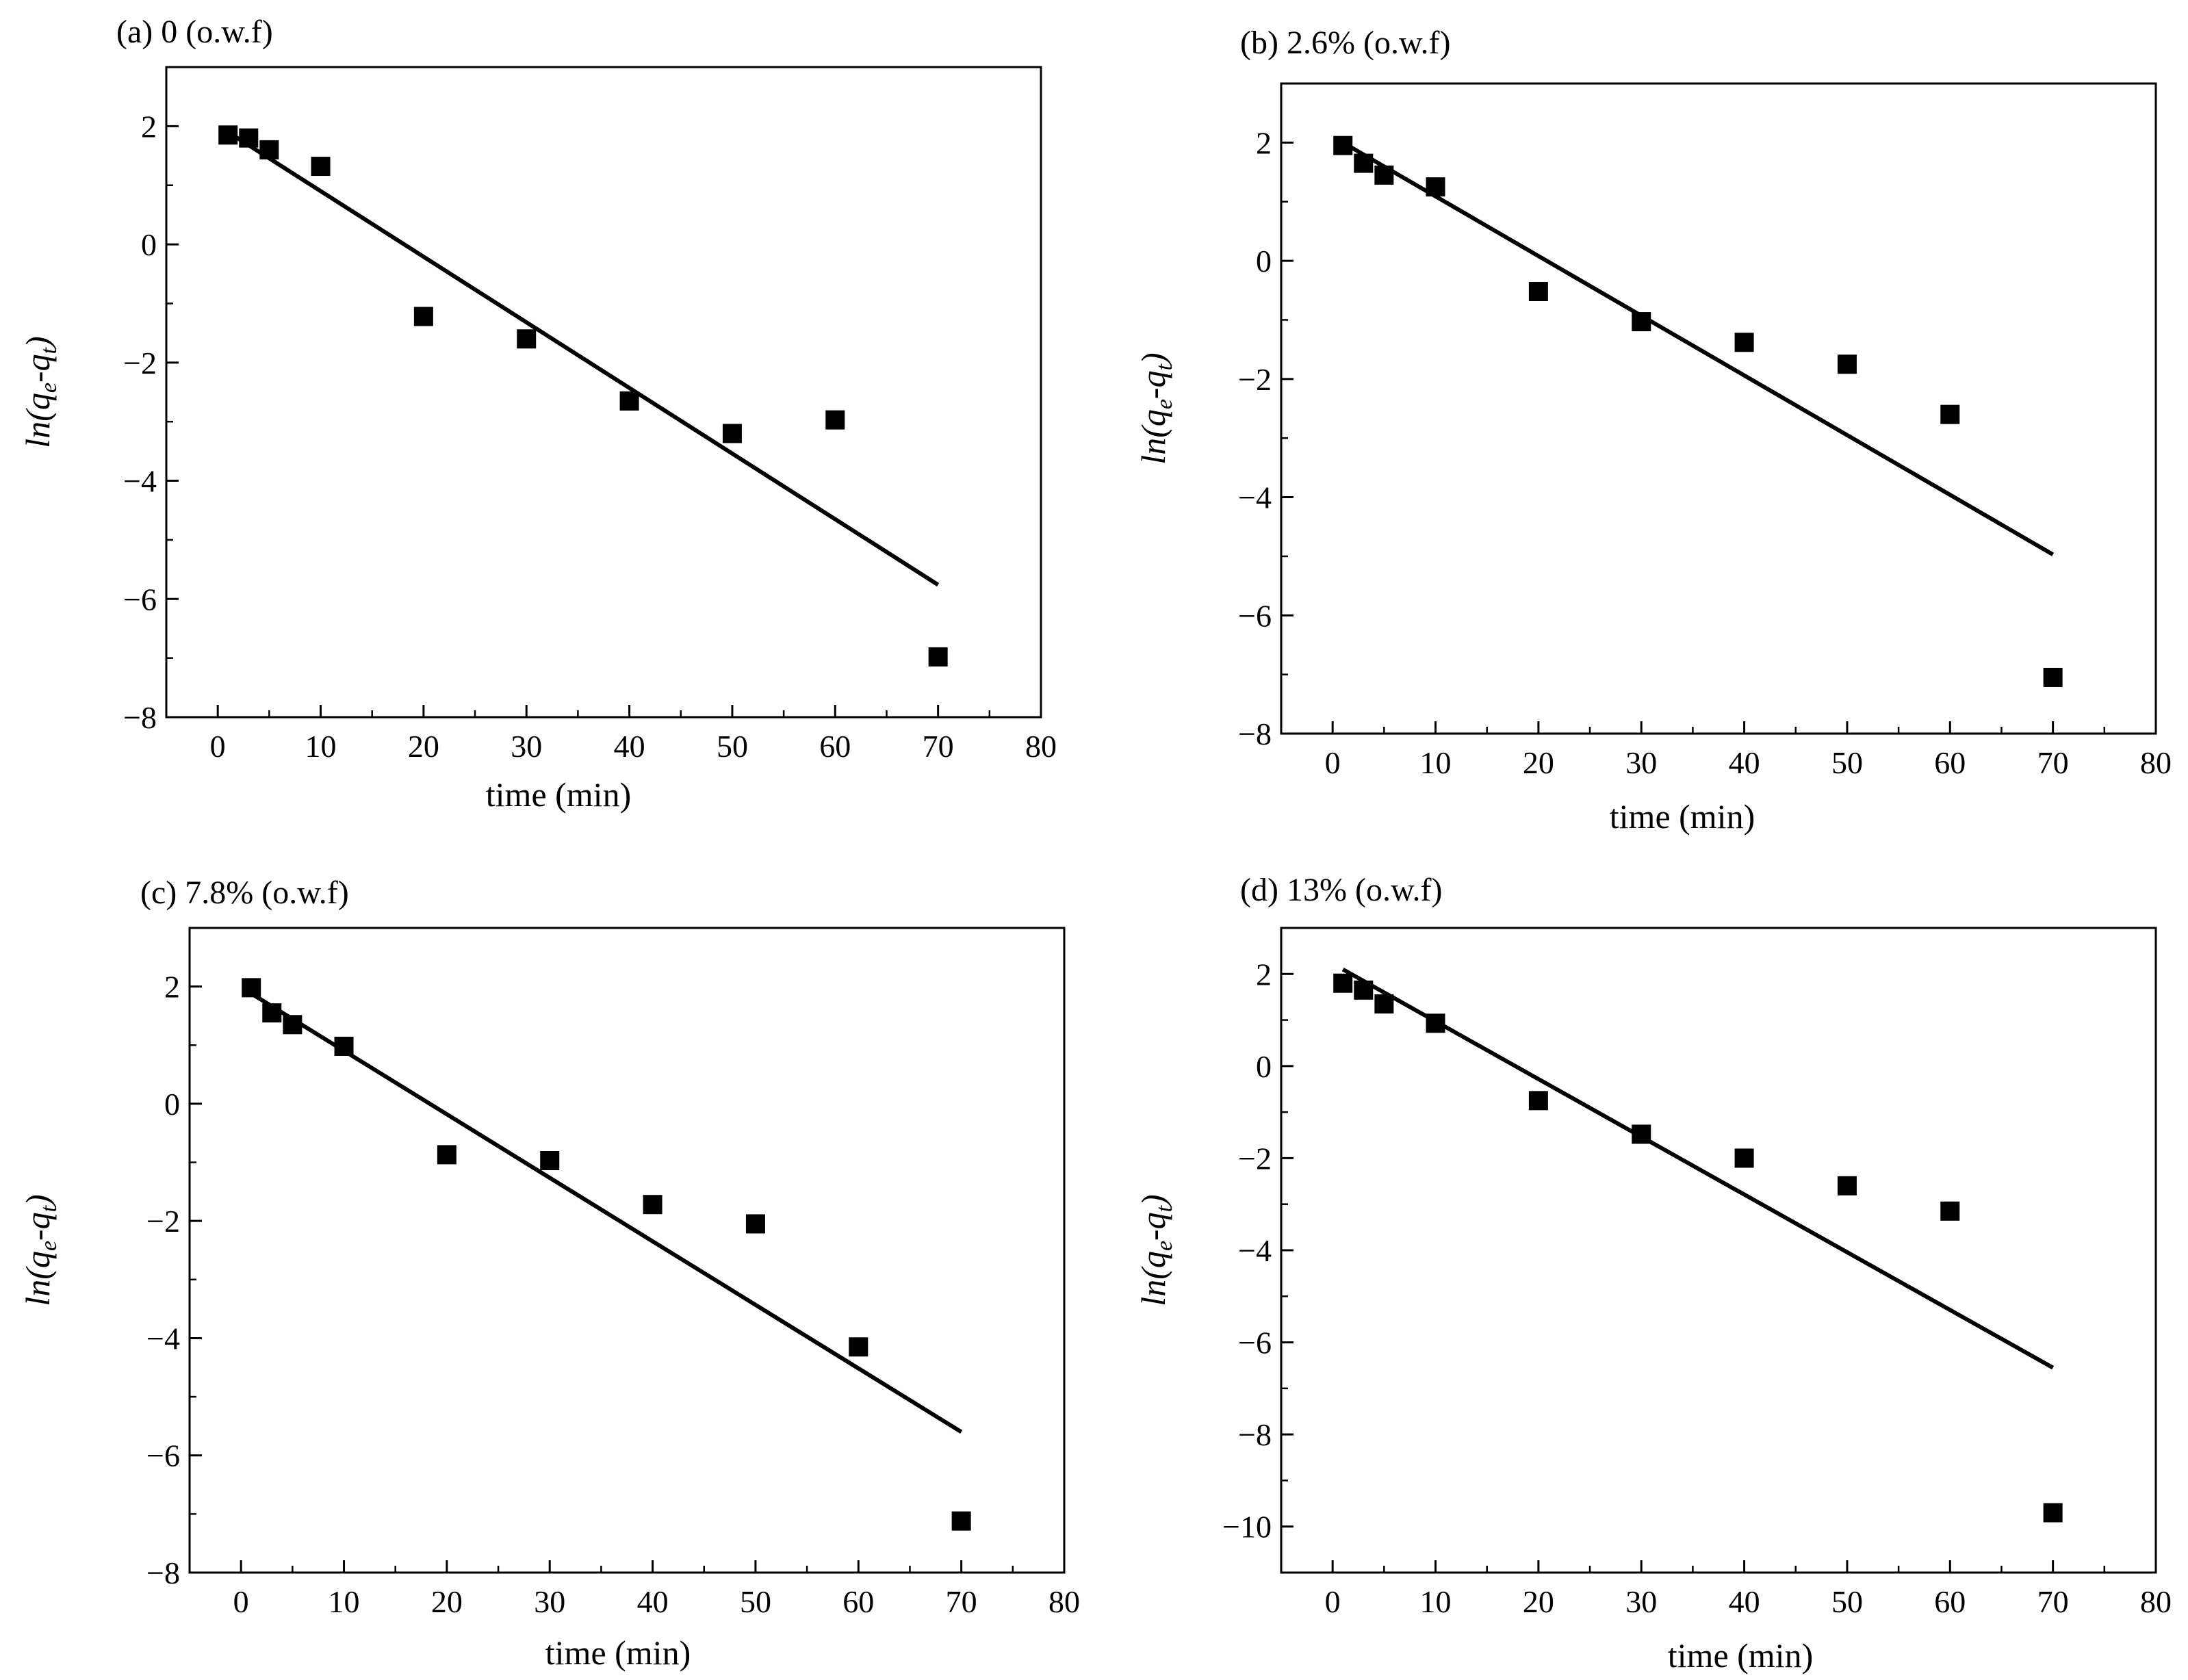  What do you see at coordinates (1744, 762) in the screenshot?
I see `panel-b-x-tick-label: 40` at bounding box center [1744, 762].